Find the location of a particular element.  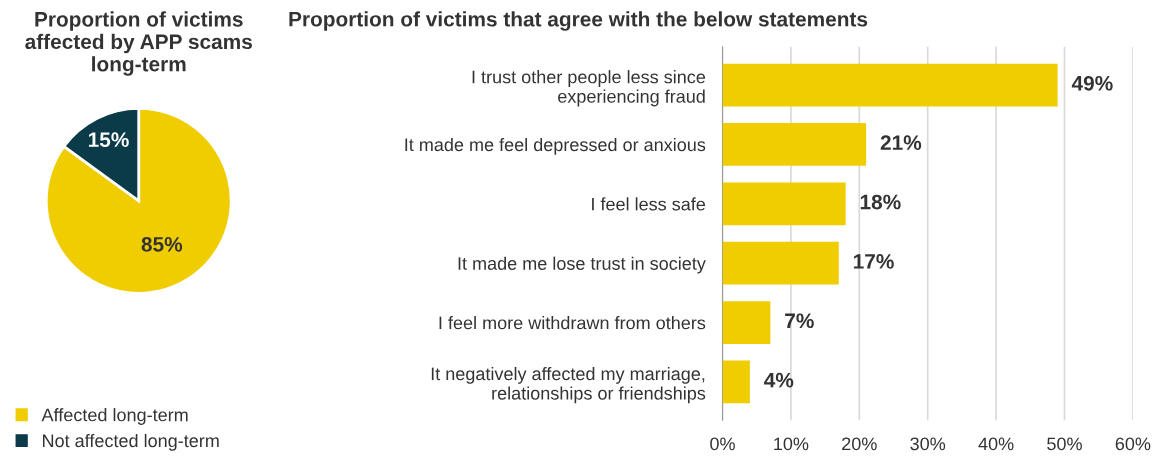

data-label: 85% is located at coordinates (162, 244).